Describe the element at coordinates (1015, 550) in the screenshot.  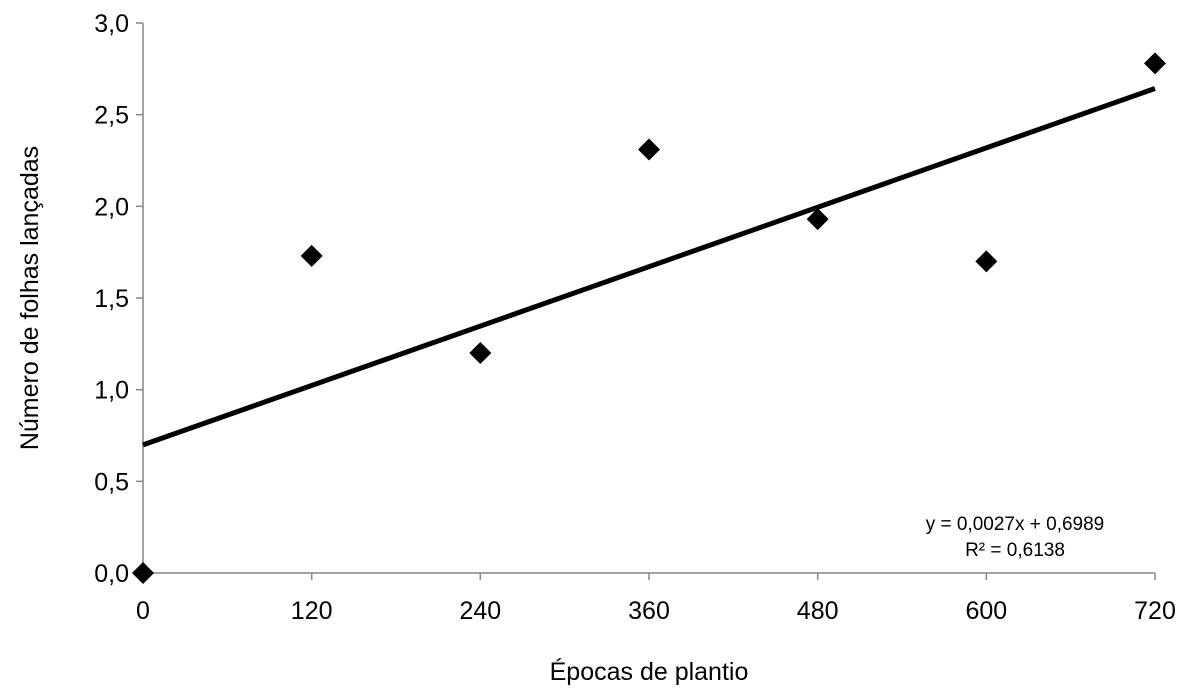
I see `trendline-r-squared: R² = 0,6138` at that location.